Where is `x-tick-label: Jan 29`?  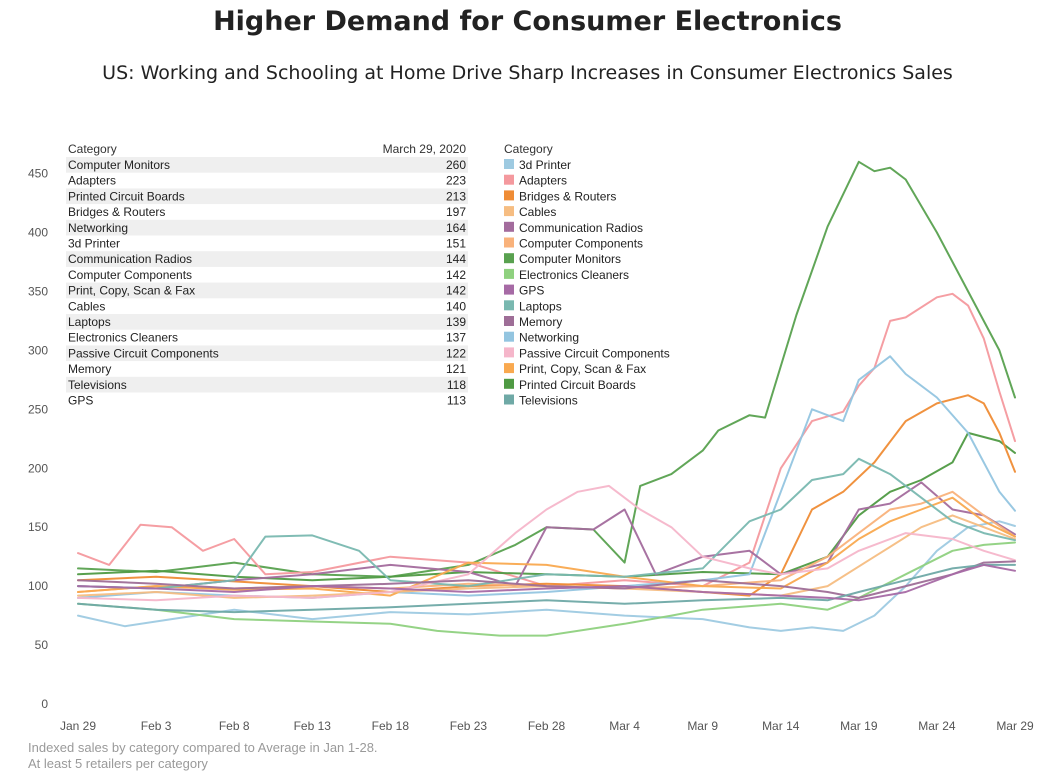 x-tick-label: Jan 29 is located at coordinates (78, 726).